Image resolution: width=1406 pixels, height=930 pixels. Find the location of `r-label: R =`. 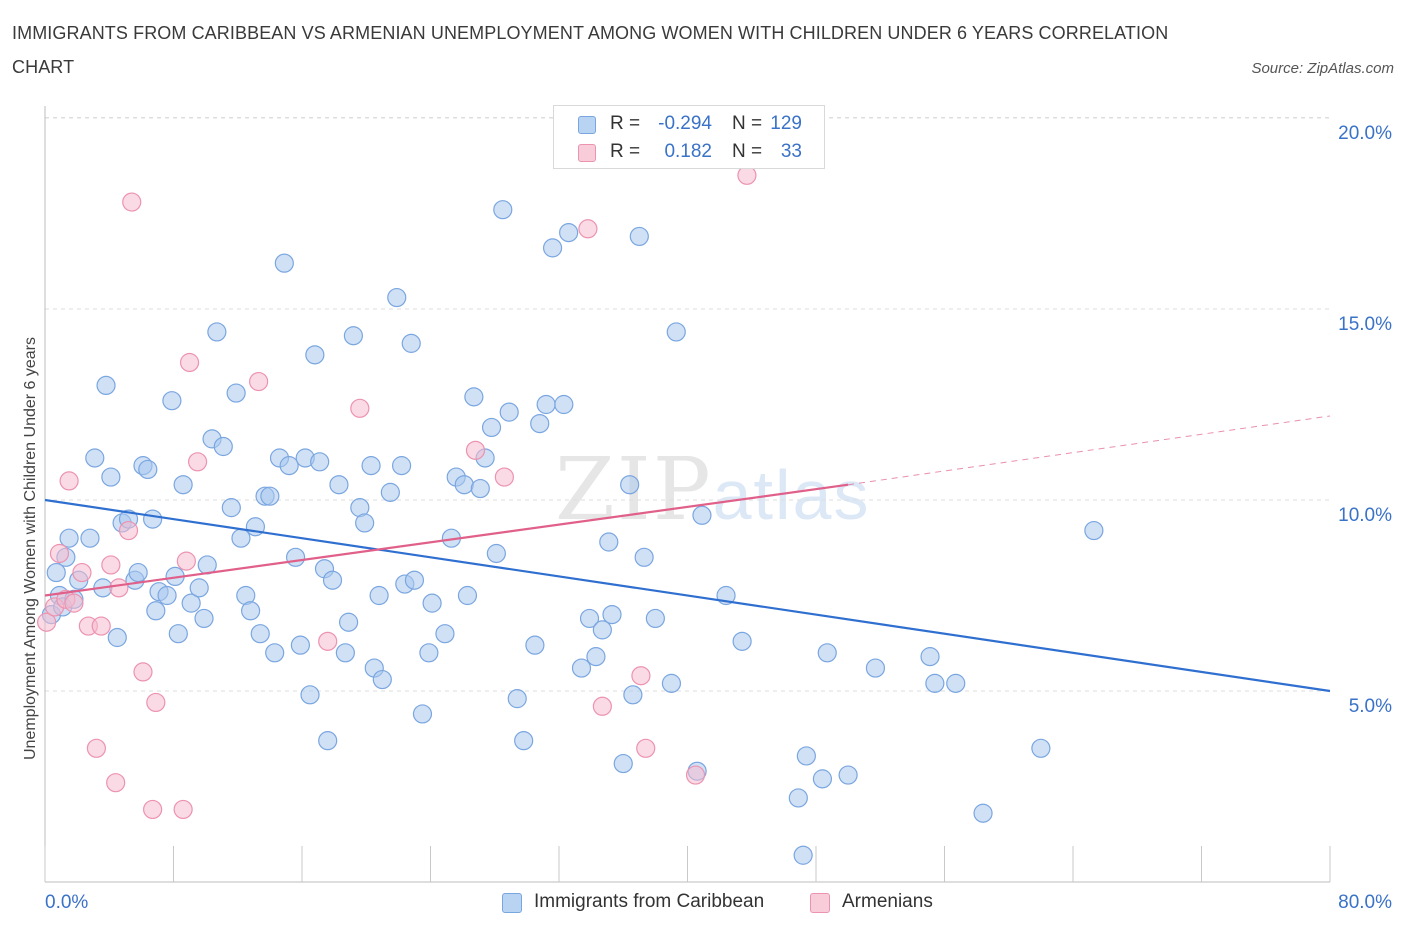

r-label: R = is located at coordinates (625, 151).